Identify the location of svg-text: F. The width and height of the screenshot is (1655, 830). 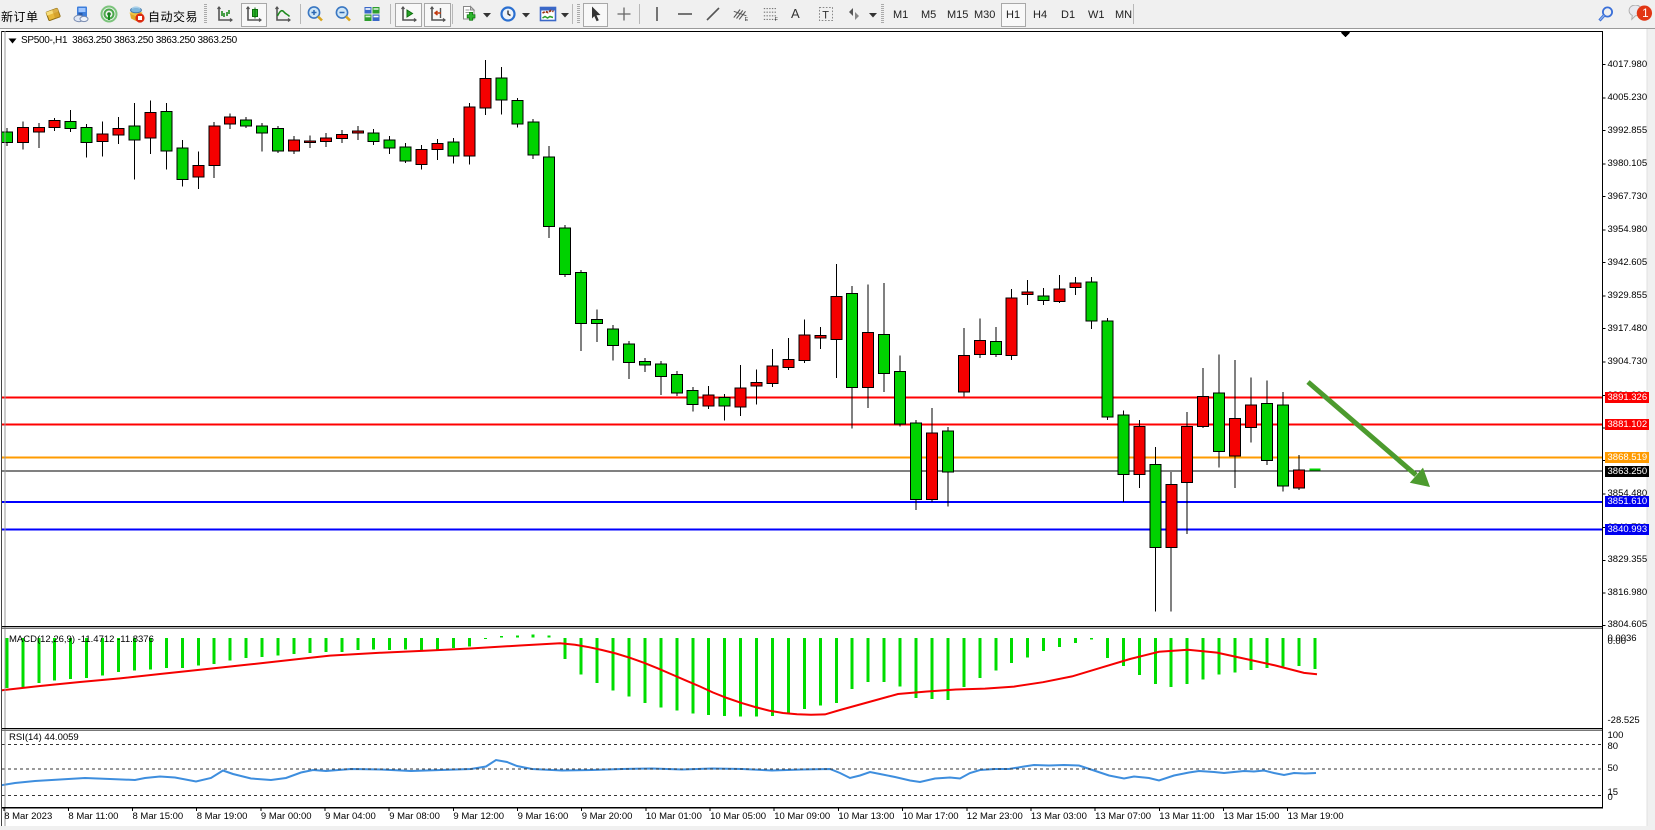
(777, 20).